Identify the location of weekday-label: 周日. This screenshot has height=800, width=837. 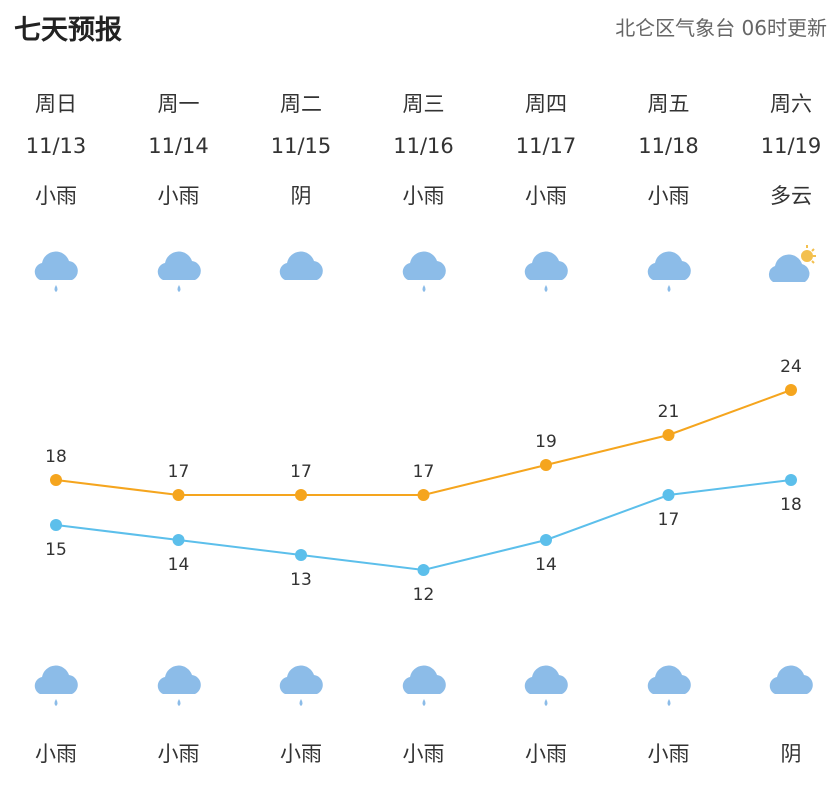
(56, 104).